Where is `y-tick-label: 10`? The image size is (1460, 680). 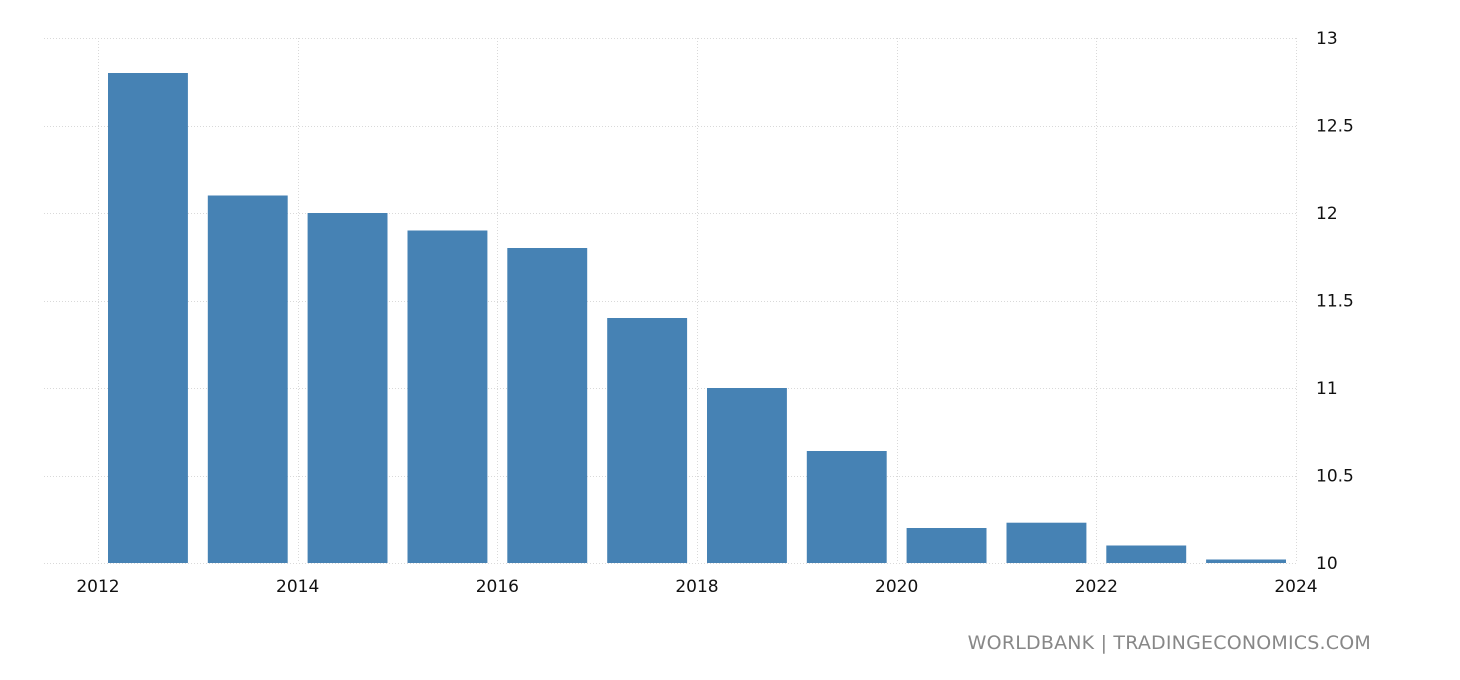 y-tick-label: 10 is located at coordinates (1327, 564).